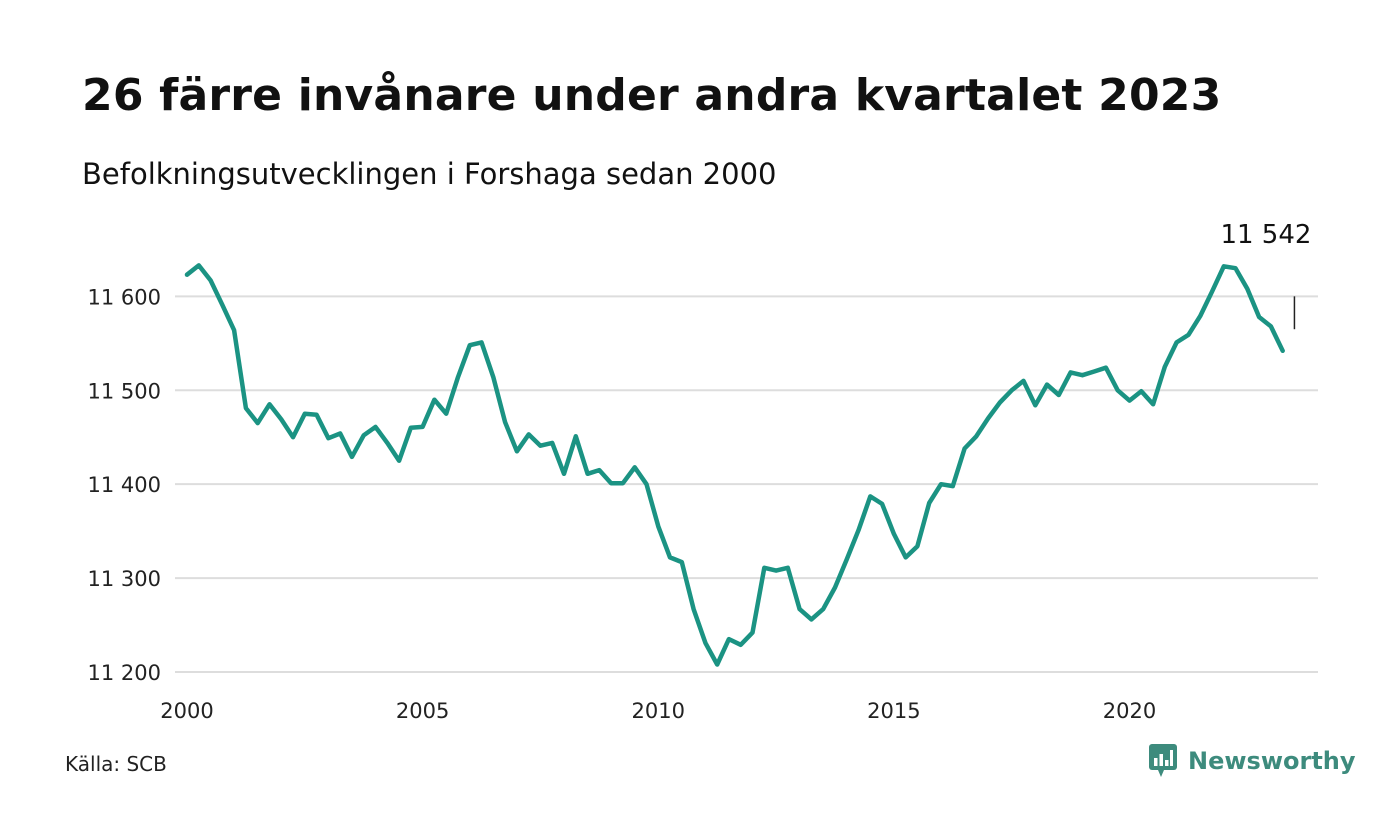  I want to click on x-tick-label: 2010, so click(658, 711).